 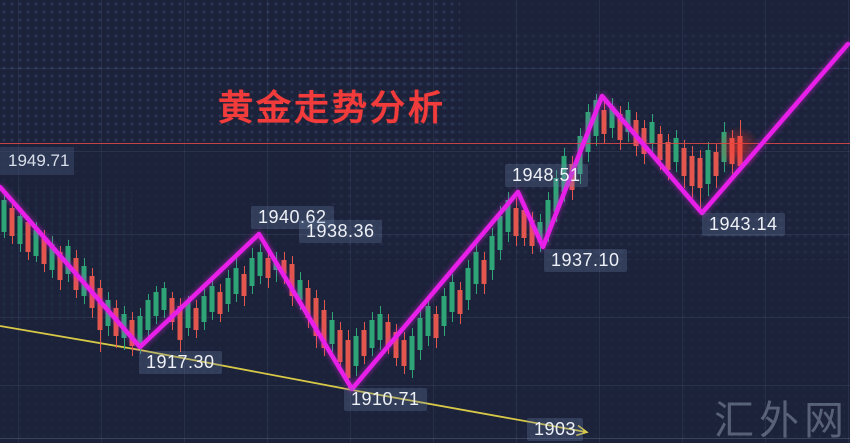 I want to click on swing-label-1943.14: 1943.14, so click(x=743, y=224).